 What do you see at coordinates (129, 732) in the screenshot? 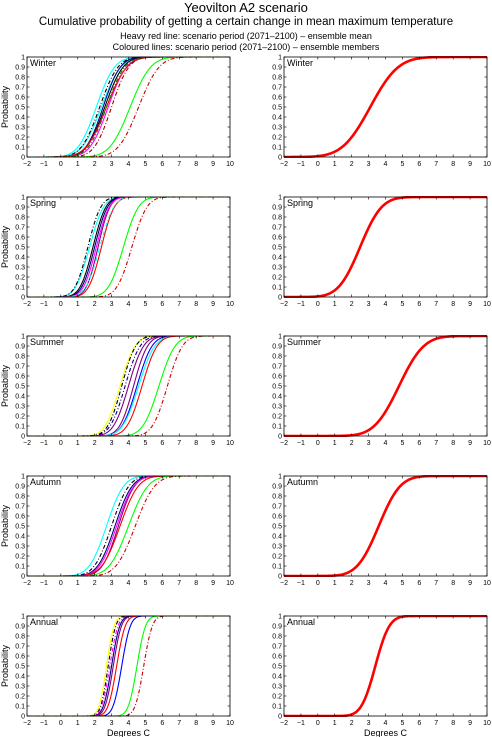
I see `x-axis-label: Degrees C` at bounding box center [129, 732].